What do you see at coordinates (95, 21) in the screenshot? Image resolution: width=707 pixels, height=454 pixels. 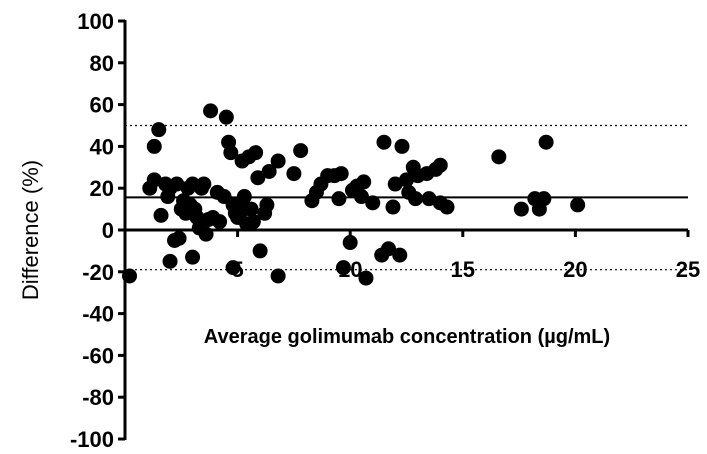 I see `y-tick-label: 100` at bounding box center [95, 21].